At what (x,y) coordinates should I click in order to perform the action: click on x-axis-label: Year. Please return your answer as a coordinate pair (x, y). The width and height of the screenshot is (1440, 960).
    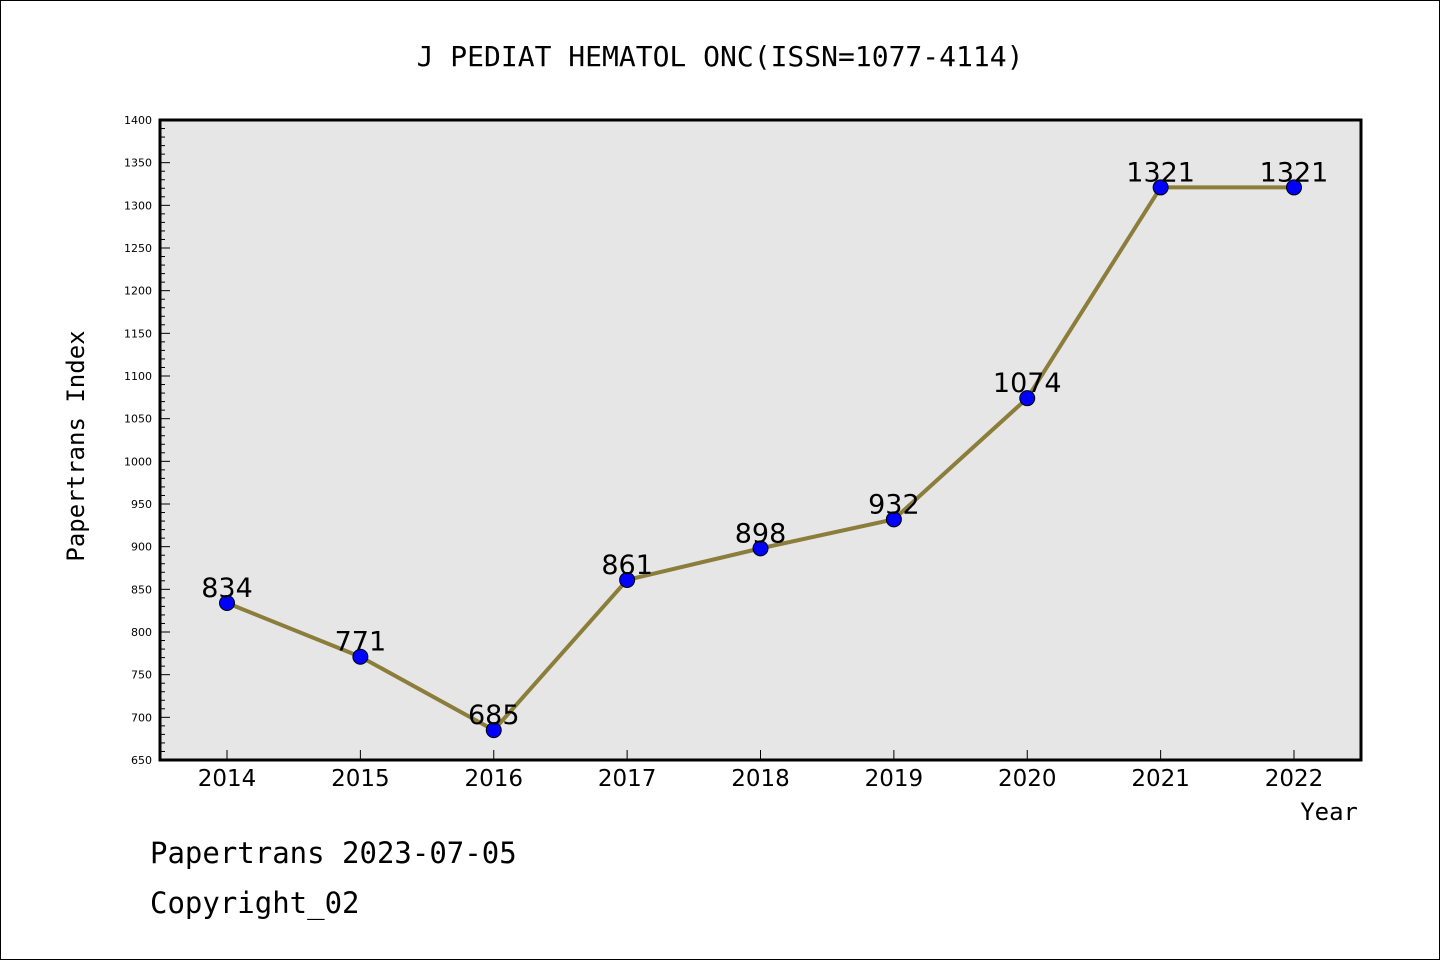
    Looking at the image, I should click on (1329, 812).